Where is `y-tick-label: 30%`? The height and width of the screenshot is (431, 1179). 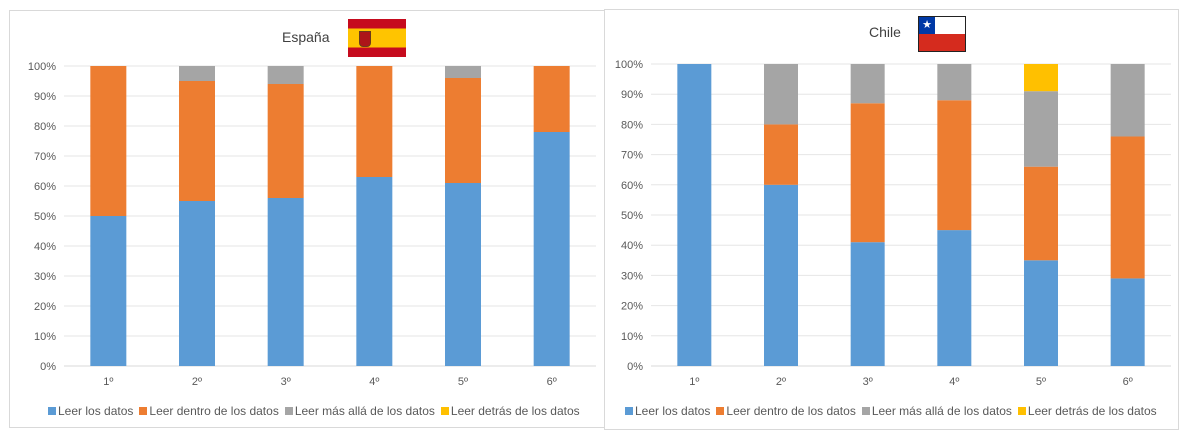
y-tick-label: 30% is located at coordinates (45, 277).